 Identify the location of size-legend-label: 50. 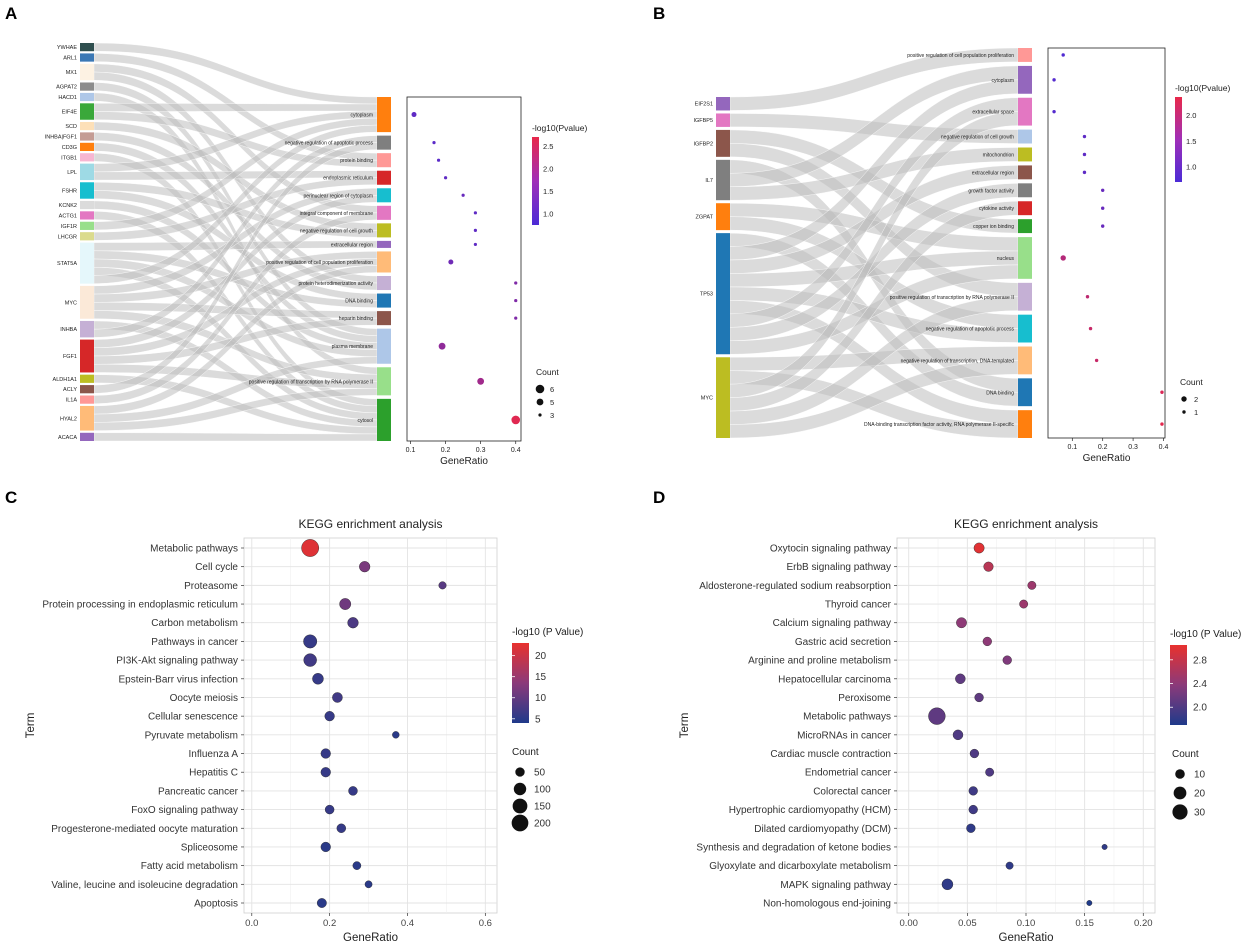
(540, 773).